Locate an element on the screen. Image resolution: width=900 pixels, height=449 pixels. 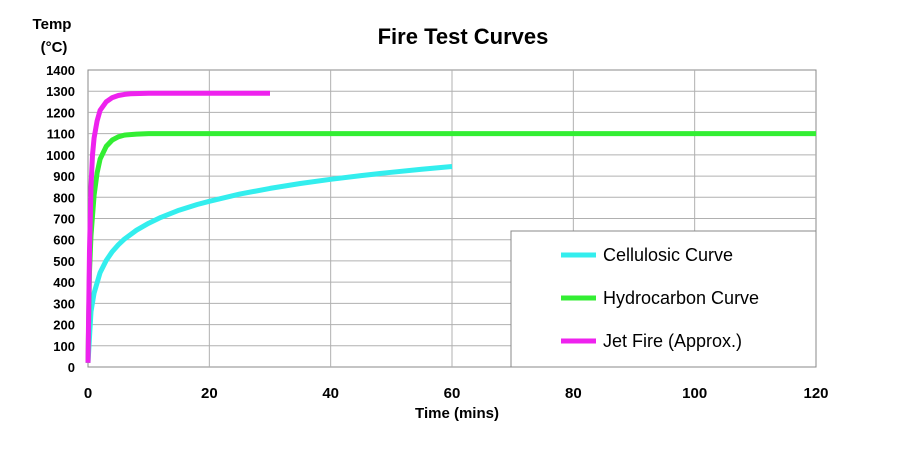
y-tick-label: 800 is located at coordinates (64, 197).